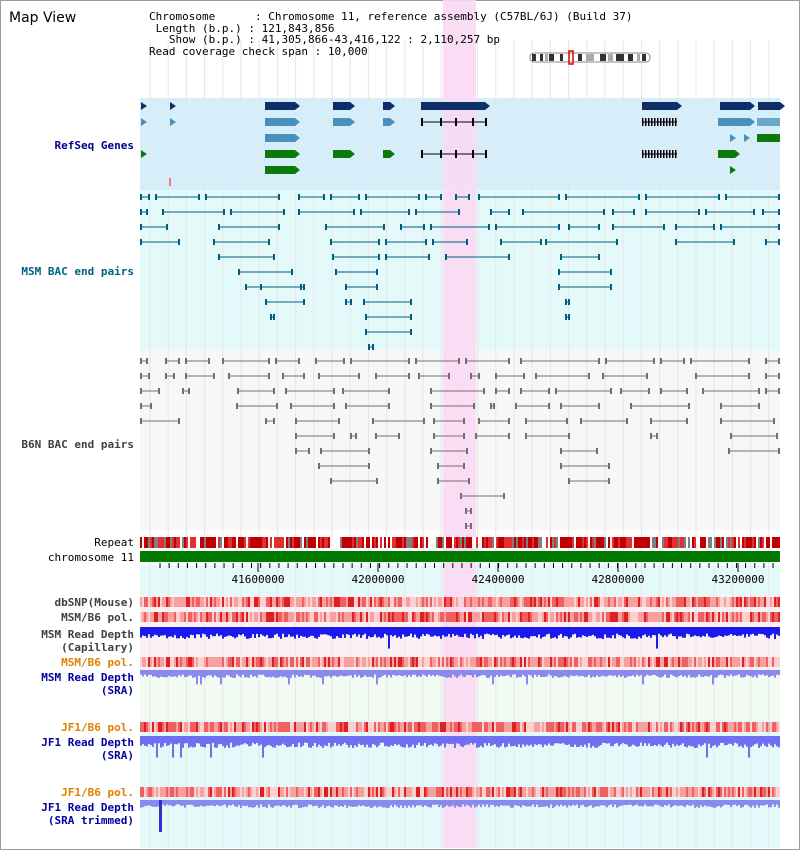 The image size is (800, 850). Describe the element at coordinates (460, 272) in the screenshot. I see `msm-bac-track` at that location.